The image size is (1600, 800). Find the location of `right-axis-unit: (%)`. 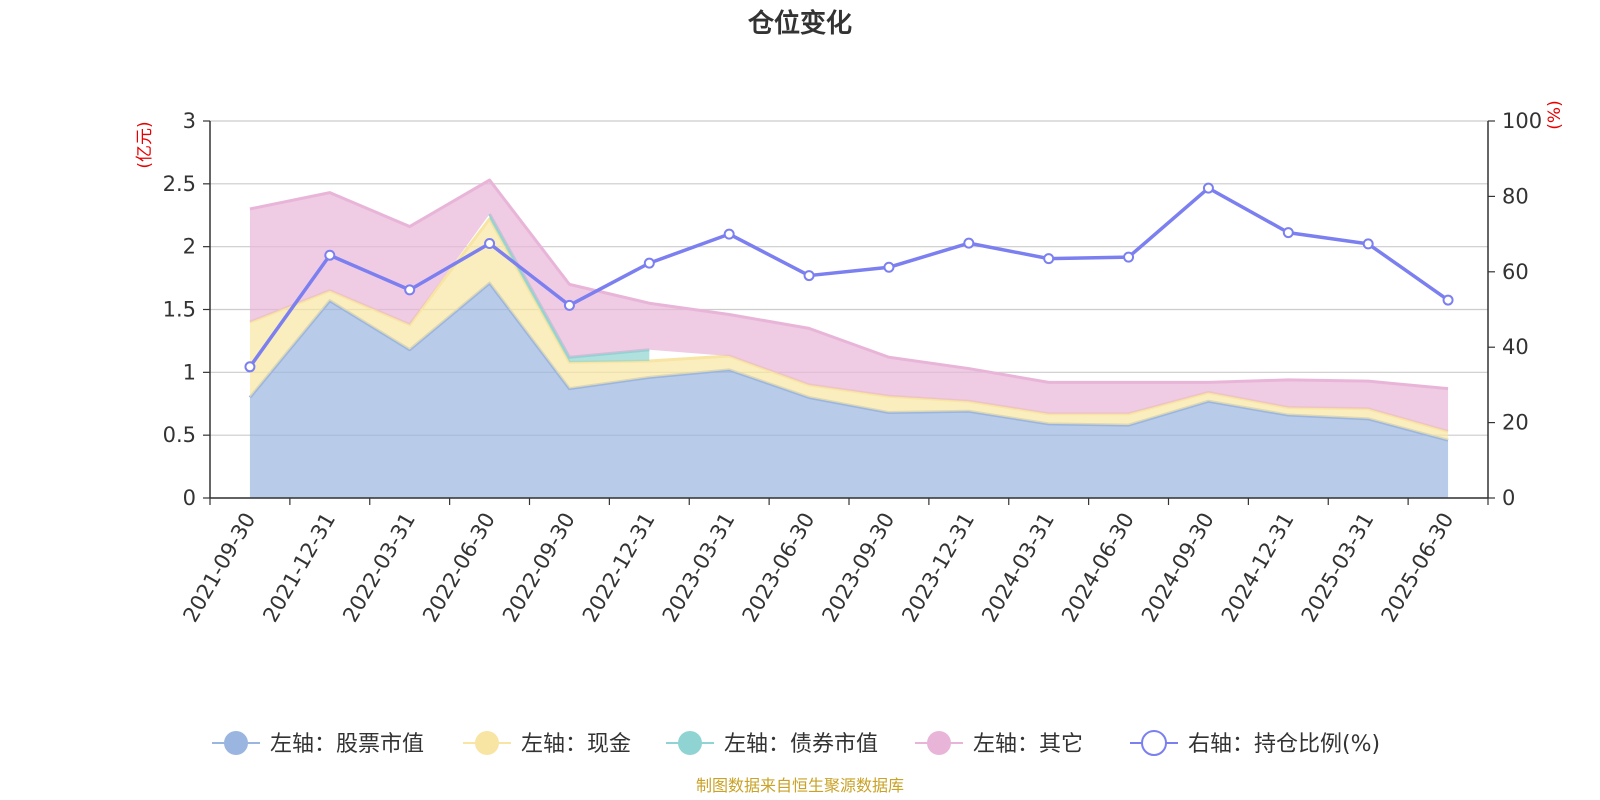

right-axis-unit: (%) is located at coordinates (1555, 114).